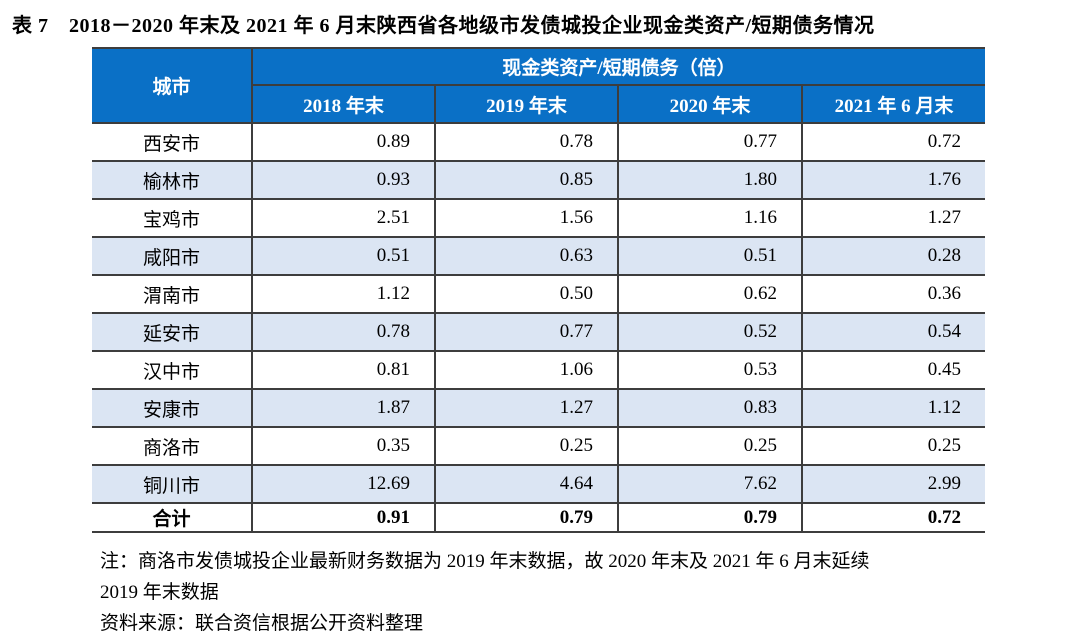 This screenshot has height=639, width=1080. Describe the element at coordinates (710, 104) in the screenshot. I see `header-period-2020: 2020 年末` at that location.